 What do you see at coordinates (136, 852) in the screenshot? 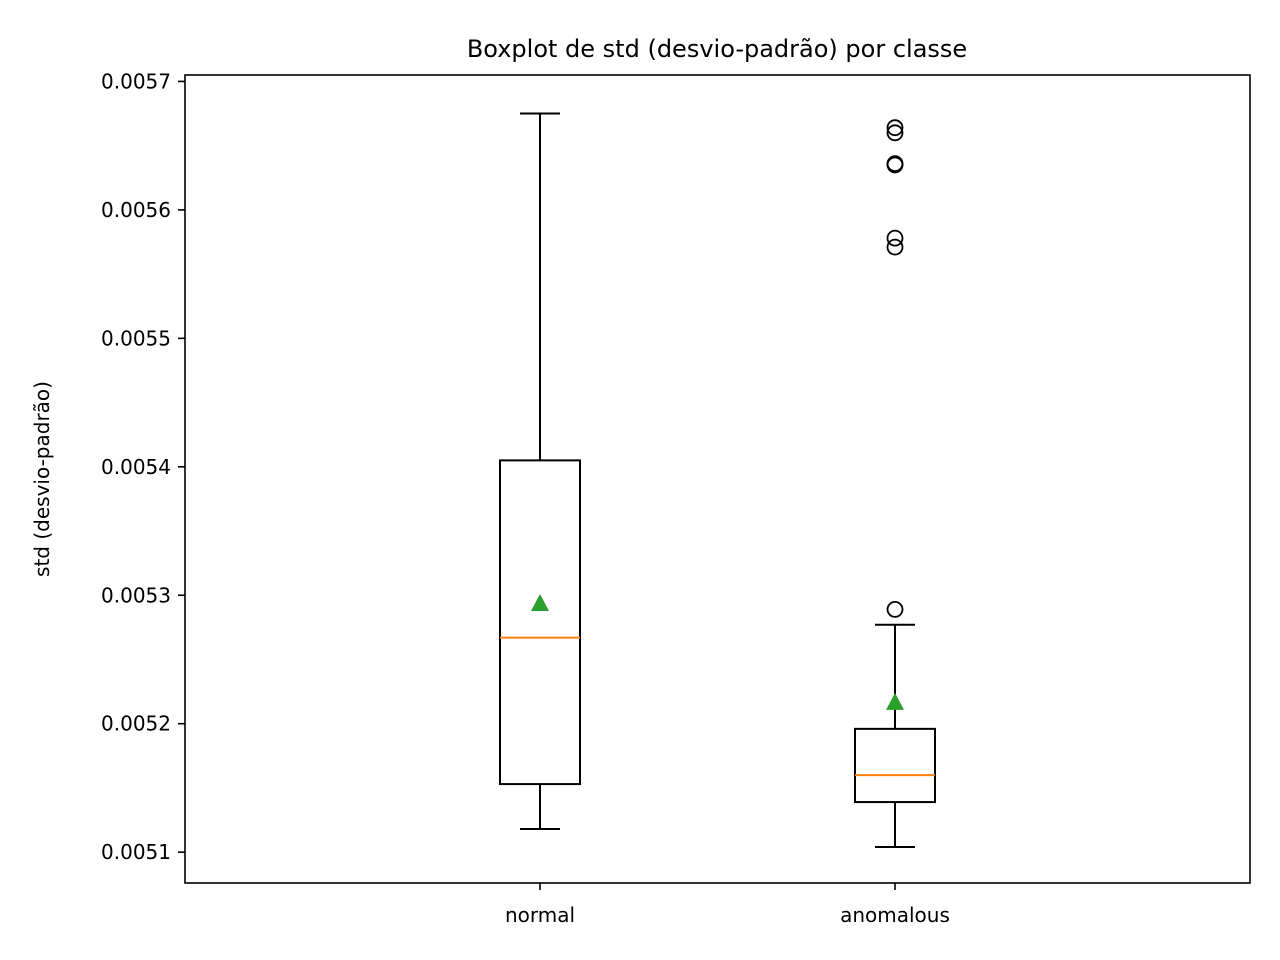
I see `y-tick-label: 0.0051` at bounding box center [136, 852].